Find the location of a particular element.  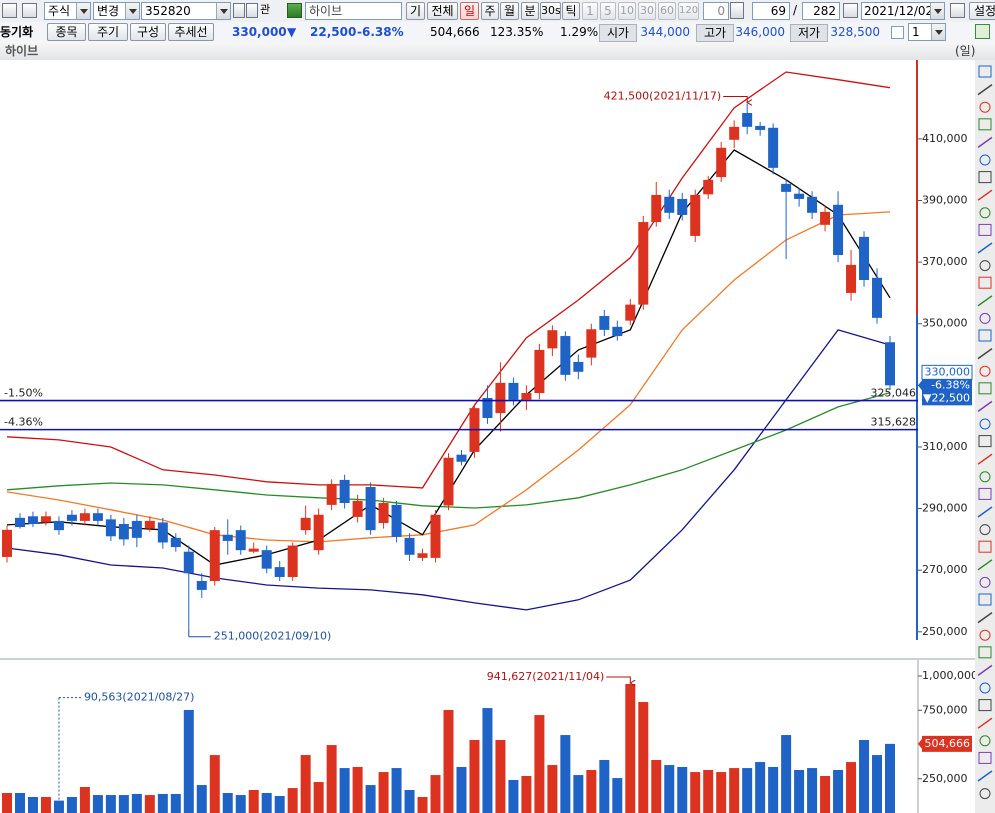

info-button: 구성 is located at coordinates (148, 32).